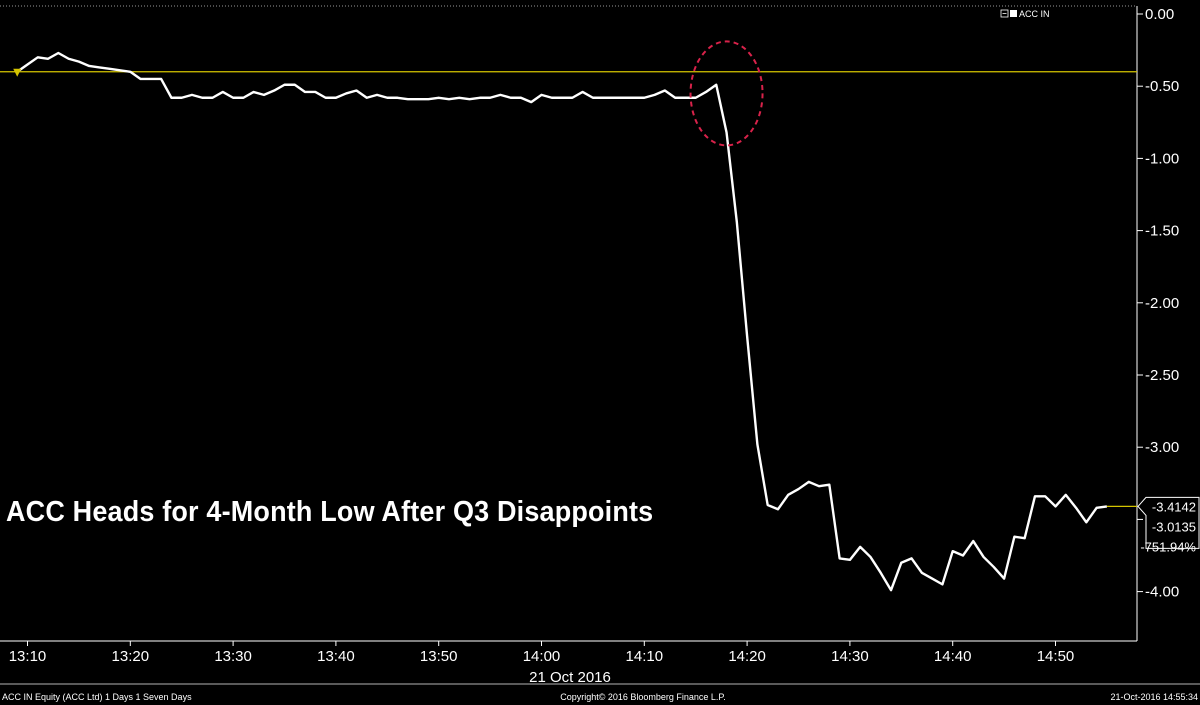 The height and width of the screenshot is (705, 1200). What do you see at coordinates (1162, 447) in the screenshot?
I see `y-tick-label: -3.00` at bounding box center [1162, 447].